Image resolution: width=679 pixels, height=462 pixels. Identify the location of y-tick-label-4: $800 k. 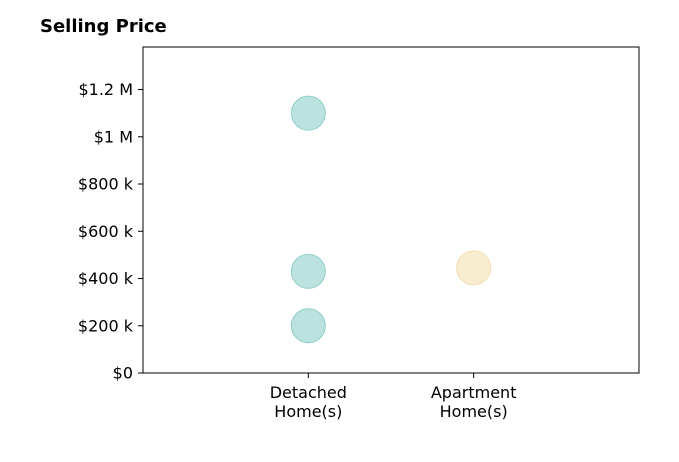
(106, 184).